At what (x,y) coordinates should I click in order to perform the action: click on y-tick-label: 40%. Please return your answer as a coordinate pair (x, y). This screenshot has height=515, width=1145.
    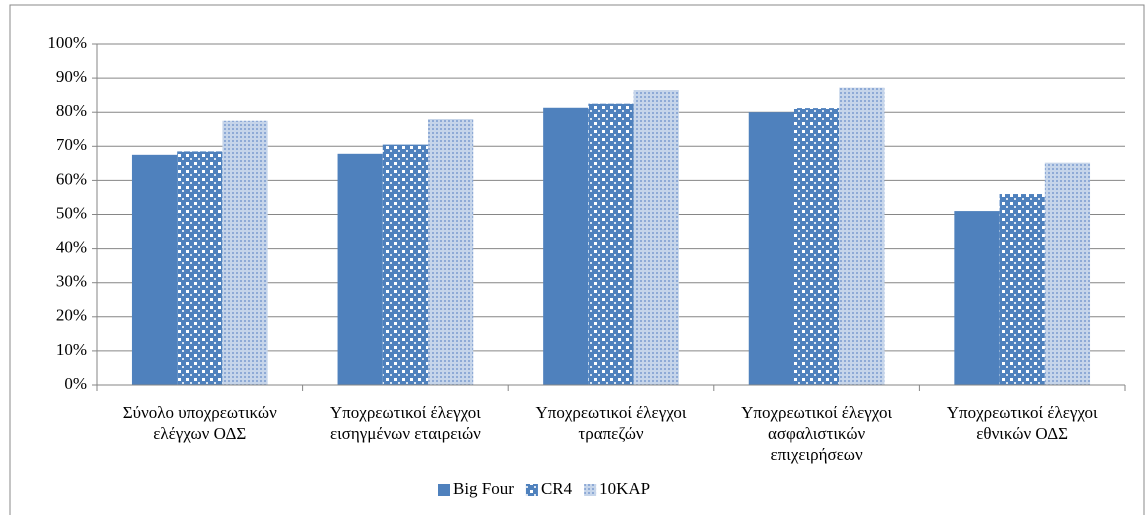
    Looking at the image, I should click on (71, 247).